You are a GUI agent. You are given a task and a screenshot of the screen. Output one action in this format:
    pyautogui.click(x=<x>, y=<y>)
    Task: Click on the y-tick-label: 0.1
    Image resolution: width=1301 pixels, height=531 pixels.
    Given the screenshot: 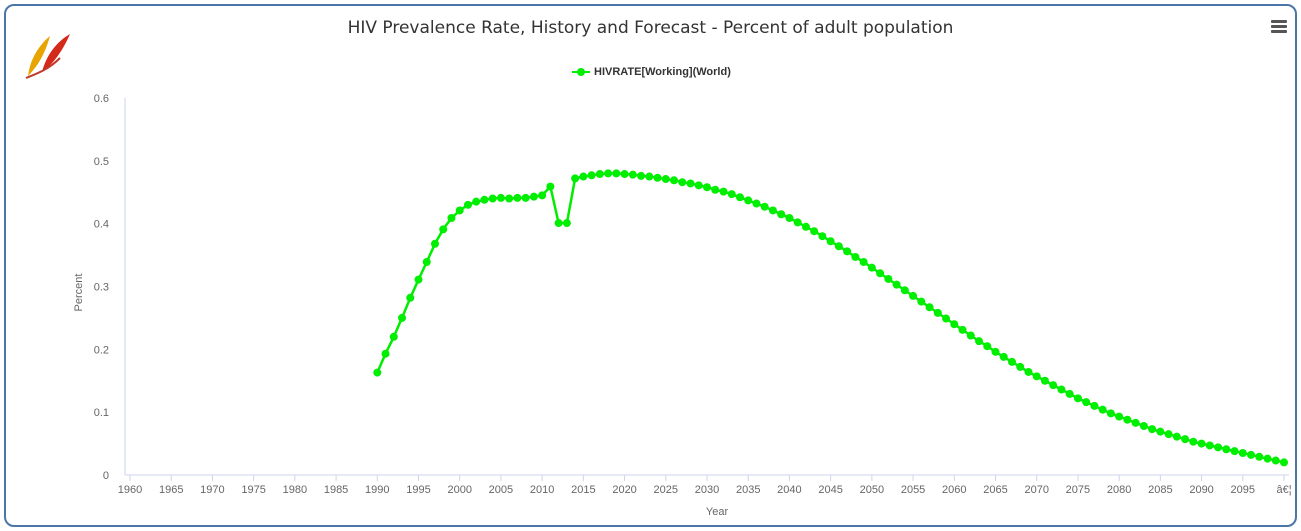 What is the action you would take?
    pyautogui.click(x=101, y=413)
    